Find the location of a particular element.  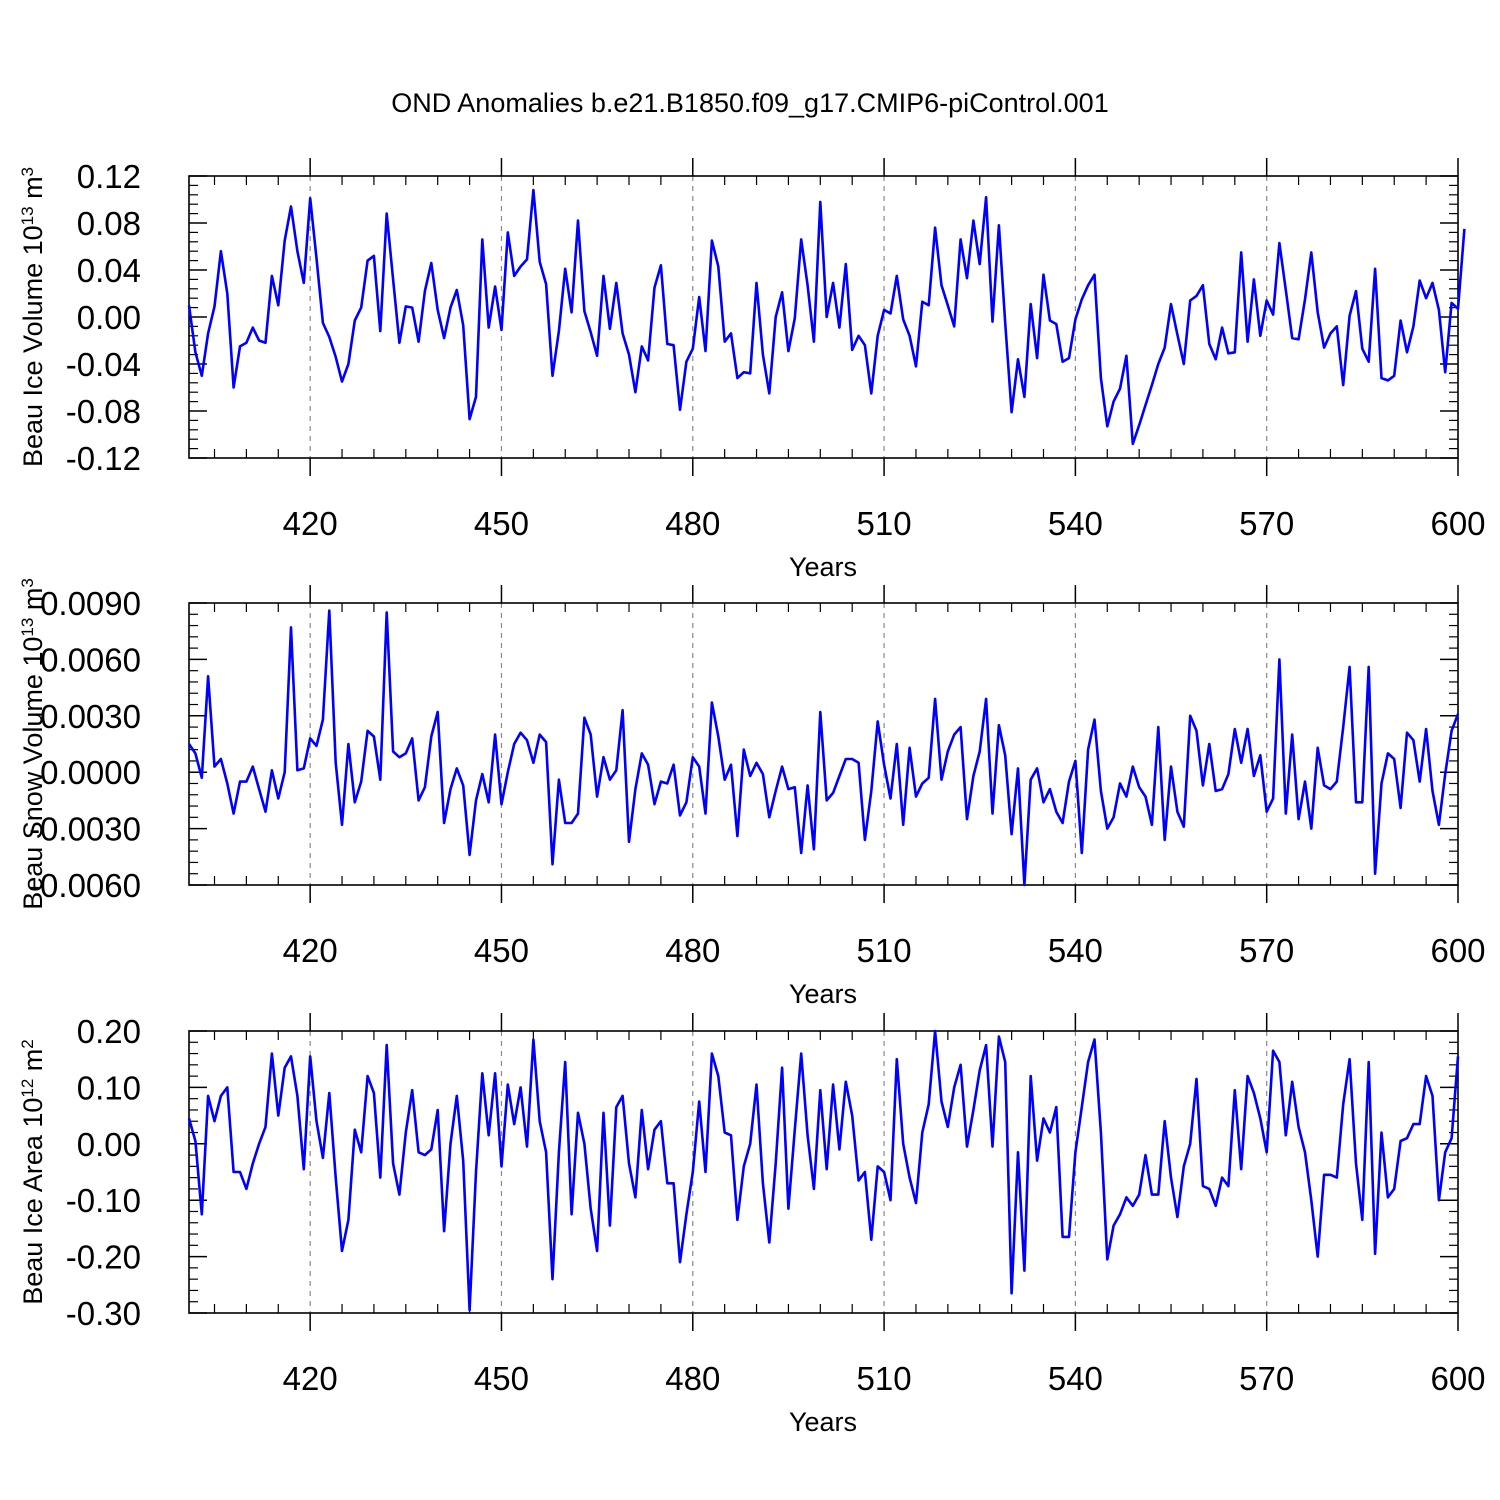

y-axis-label: Beau Ice Volume 1013 m3 is located at coordinates (33, 317).